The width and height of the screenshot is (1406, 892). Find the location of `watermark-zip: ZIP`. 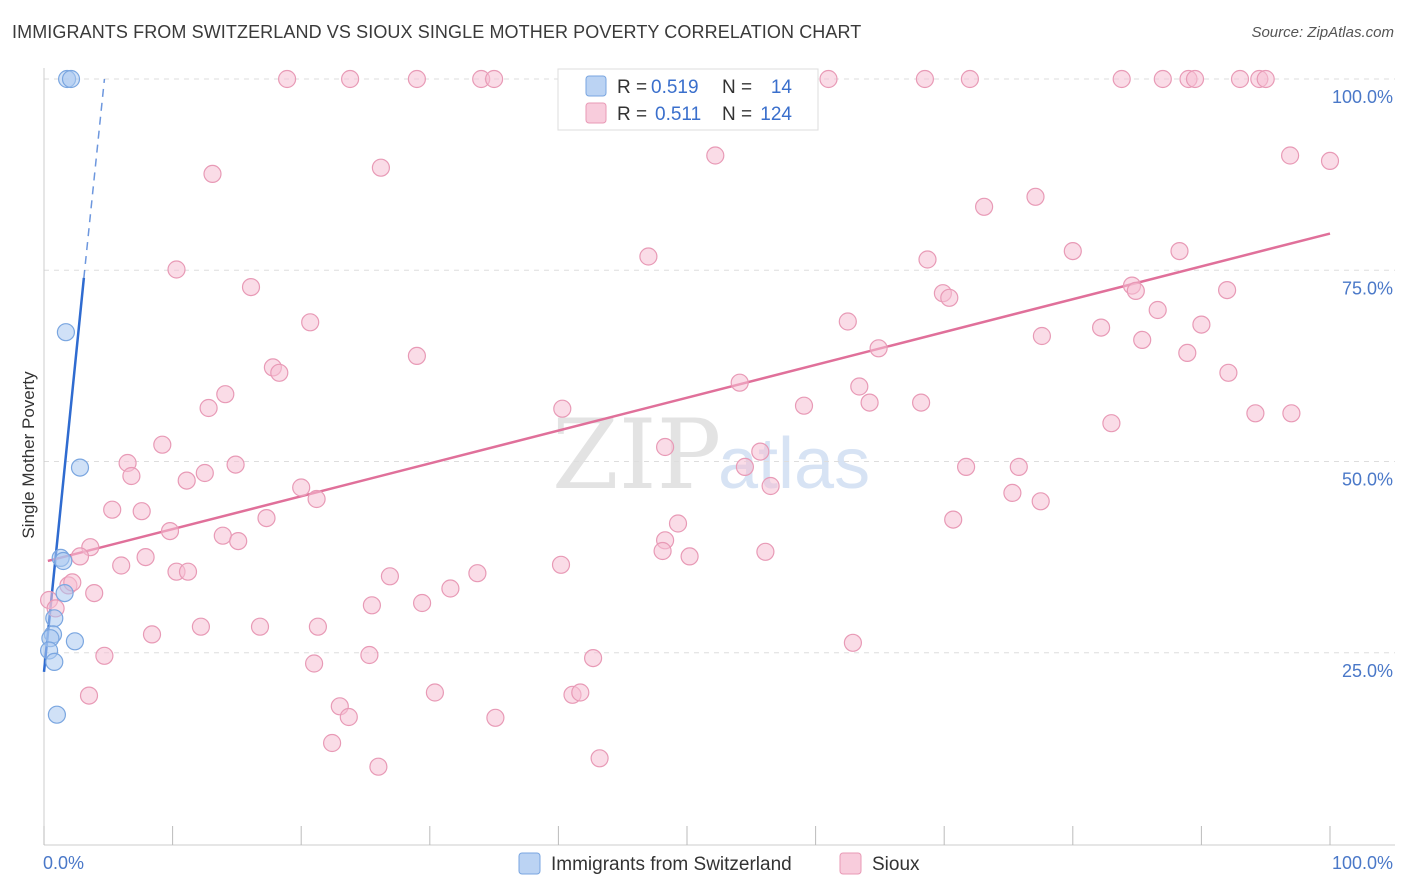

watermark-zip: ZIP is located at coordinates (636, 455).